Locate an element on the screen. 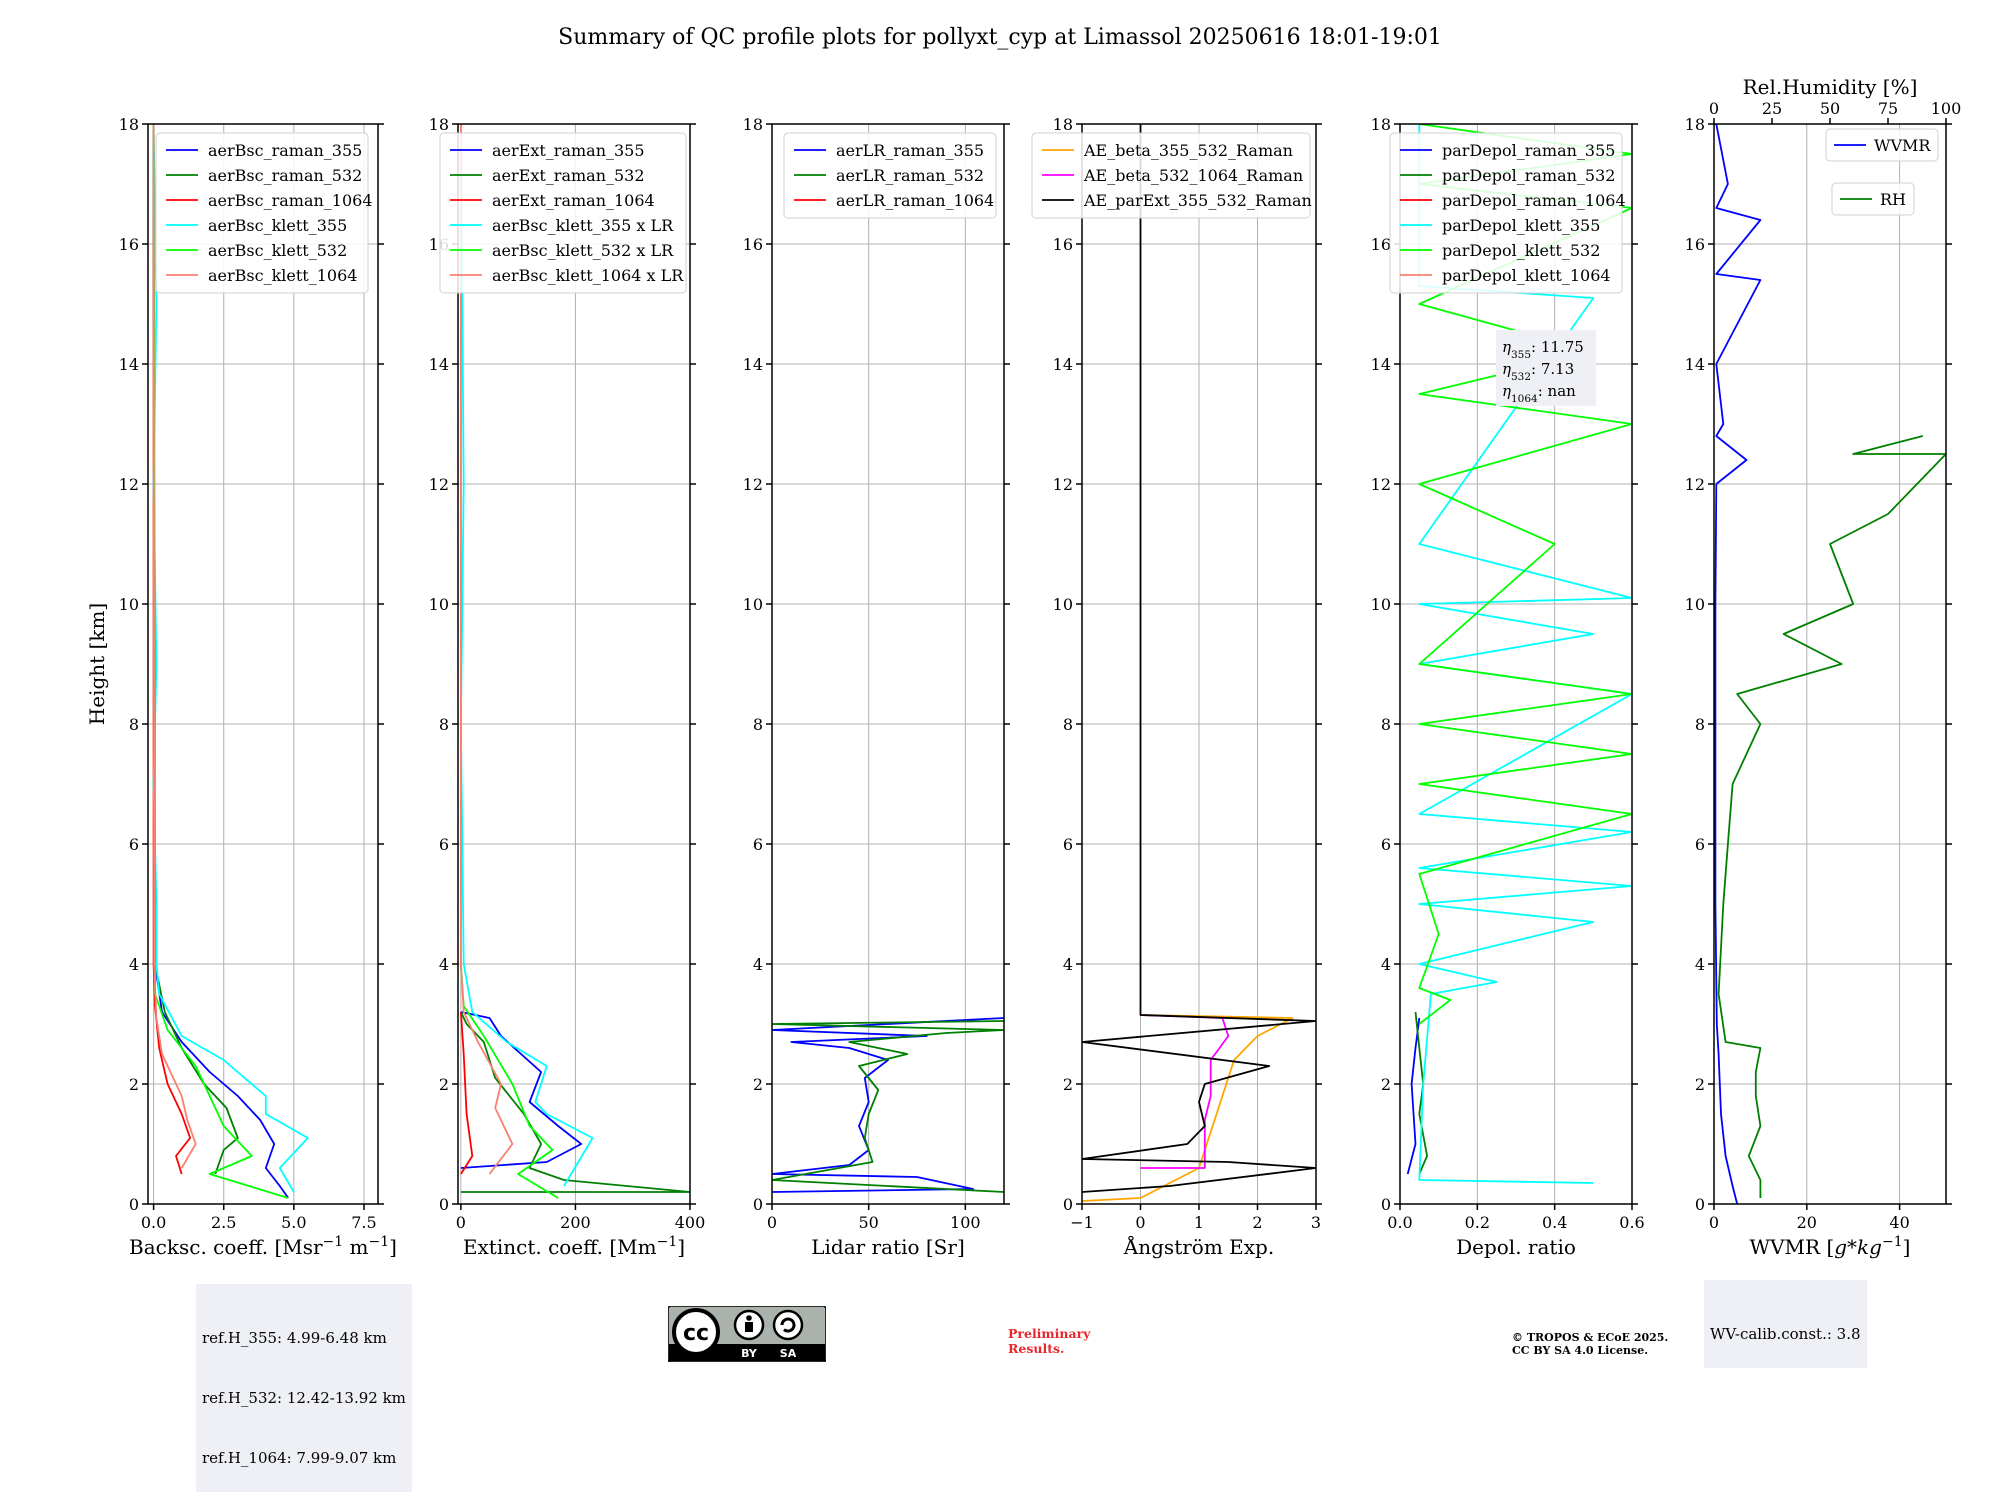 The height and width of the screenshot is (1492, 2000). x-tick-label: 100 is located at coordinates (965, 1222).